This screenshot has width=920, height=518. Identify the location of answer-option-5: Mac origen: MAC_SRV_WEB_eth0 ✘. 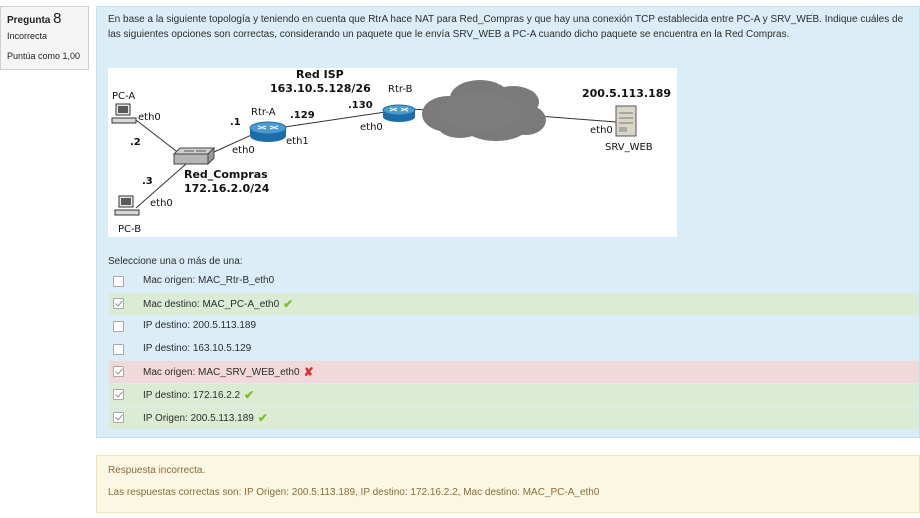
(514, 372).